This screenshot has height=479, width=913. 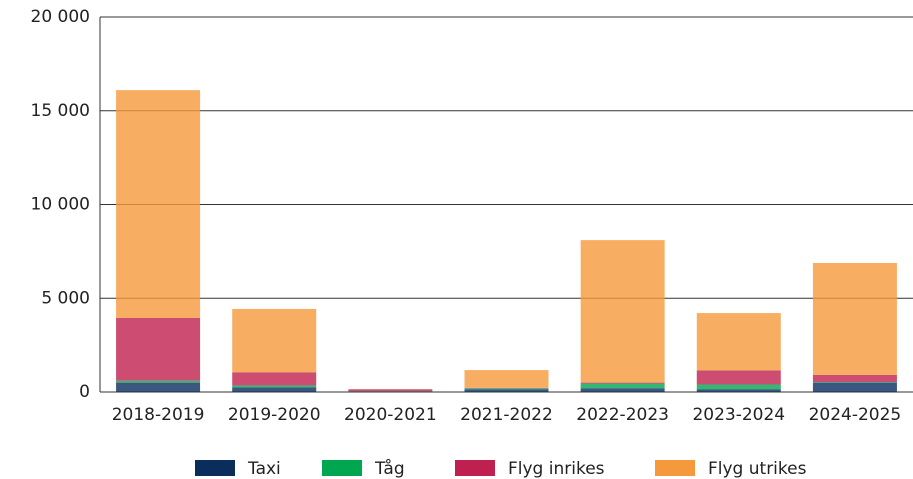 I want to click on y-tick-label: 20 000, so click(x=60, y=17).